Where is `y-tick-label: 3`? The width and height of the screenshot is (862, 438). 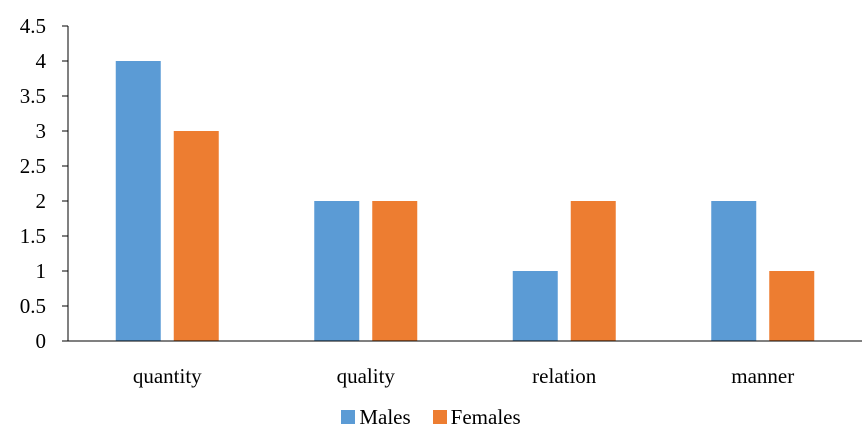 y-tick-label: 3 is located at coordinates (41, 131).